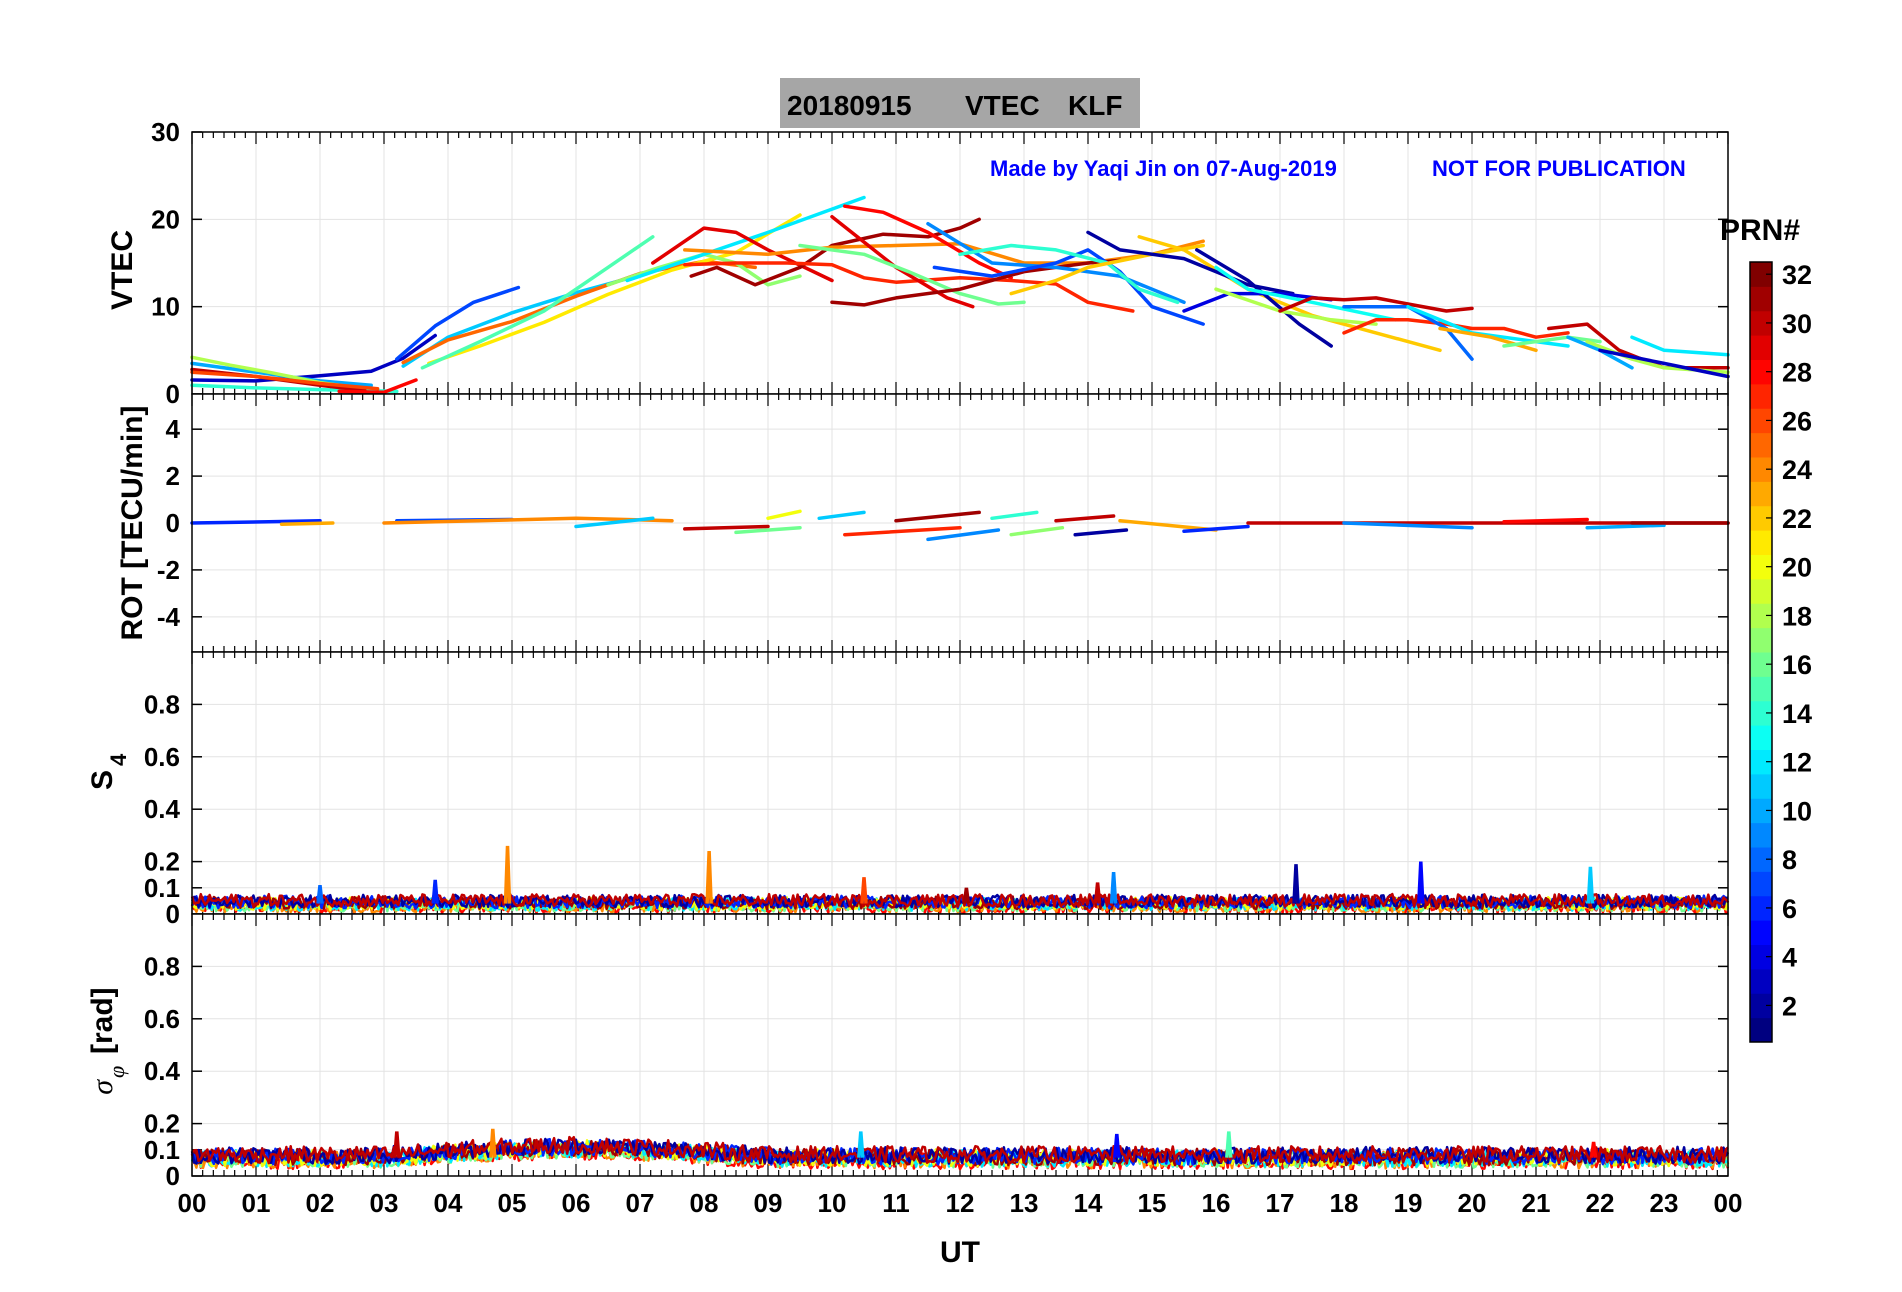  What do you see at coordinates (1797, 470) in the screenshot?
I see `colorbar-tick-label: 24` at bounding box center [1797, 470].